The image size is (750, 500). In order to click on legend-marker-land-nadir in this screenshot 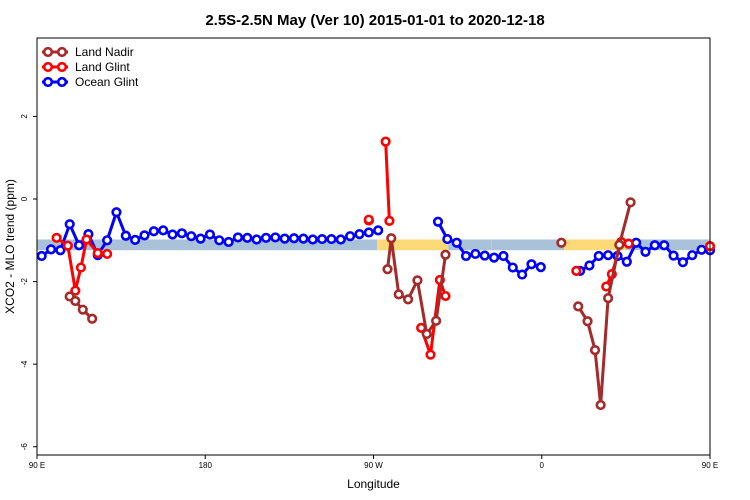, I will do `click(48, 52)`.